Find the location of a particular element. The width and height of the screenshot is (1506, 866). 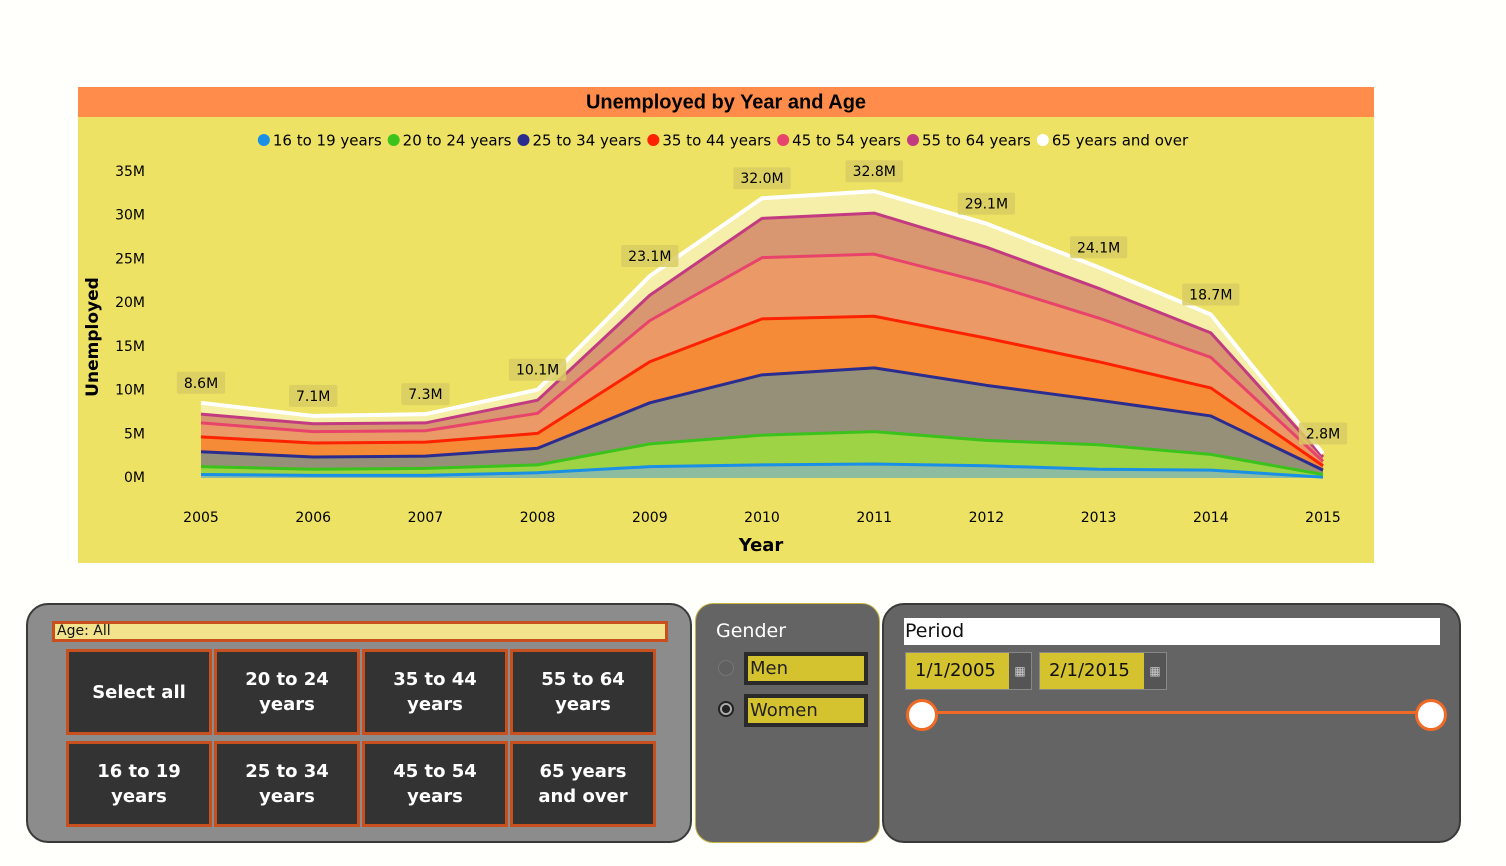

age-button: Select all is located at coordinates (139, 692).